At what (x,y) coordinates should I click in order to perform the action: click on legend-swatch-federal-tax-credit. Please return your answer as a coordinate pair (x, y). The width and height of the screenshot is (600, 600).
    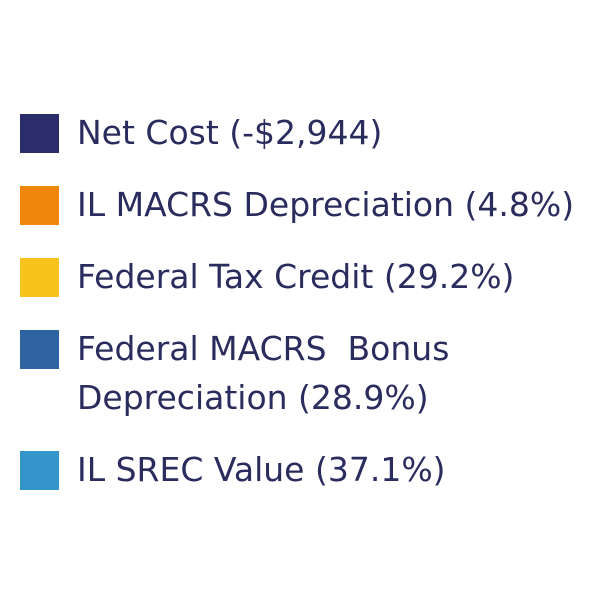
    Looking at the image, I should click on (39, 277).